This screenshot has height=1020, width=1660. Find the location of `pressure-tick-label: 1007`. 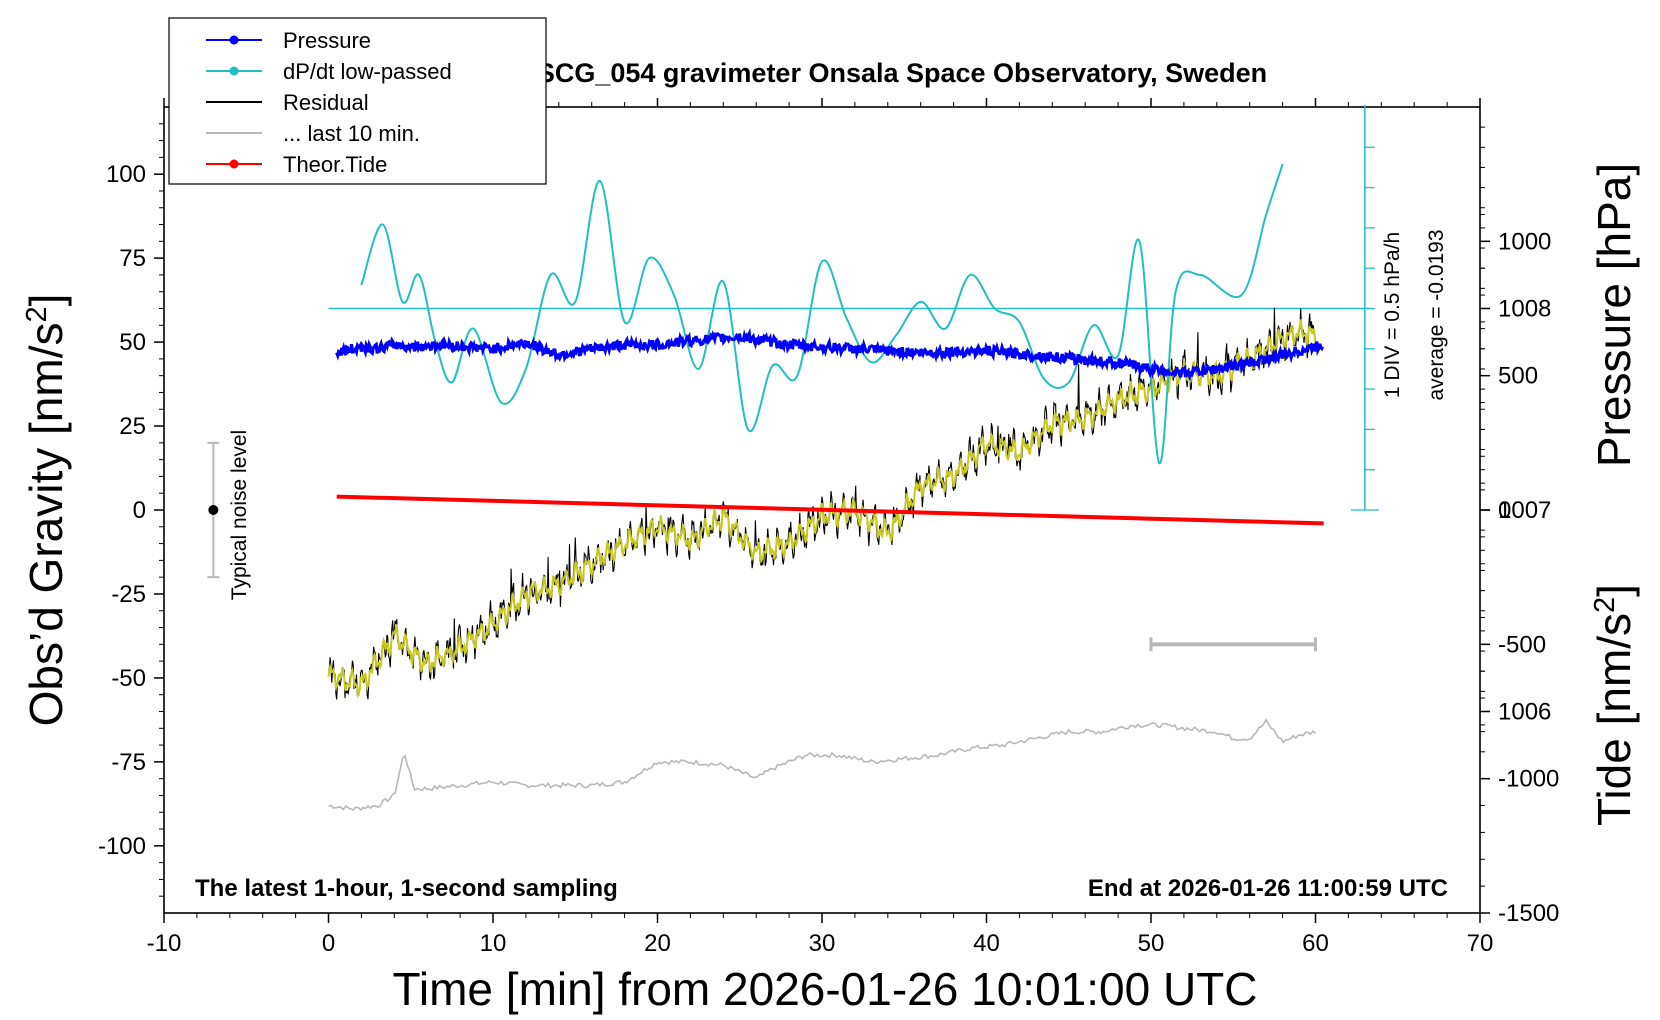

pressure-tick-label: 1007 is located at coordinates (1524, 510).